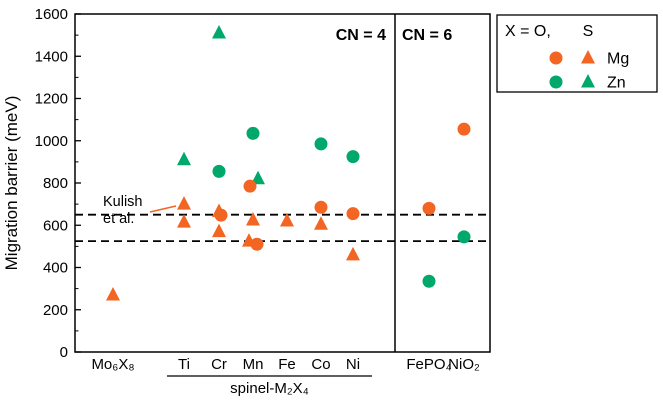 The height and width of the screenshot is (412, 663). What do you see at coordinates (184, 364) in the screenshot?
I see `x-category-label-Ti: Ti` at bounding box center [184, 364].